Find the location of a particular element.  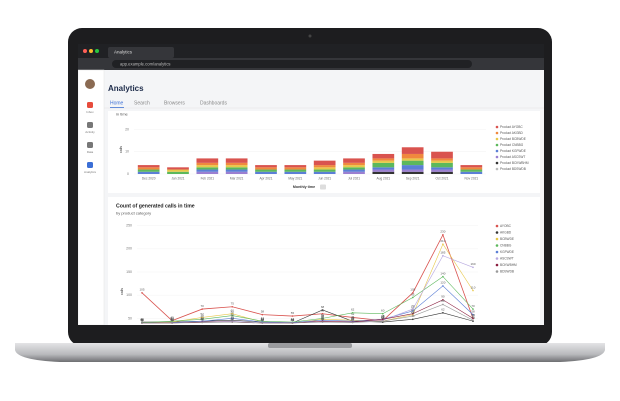

x-tick-label: Nov 2021 is located at coordinates (472, 178).